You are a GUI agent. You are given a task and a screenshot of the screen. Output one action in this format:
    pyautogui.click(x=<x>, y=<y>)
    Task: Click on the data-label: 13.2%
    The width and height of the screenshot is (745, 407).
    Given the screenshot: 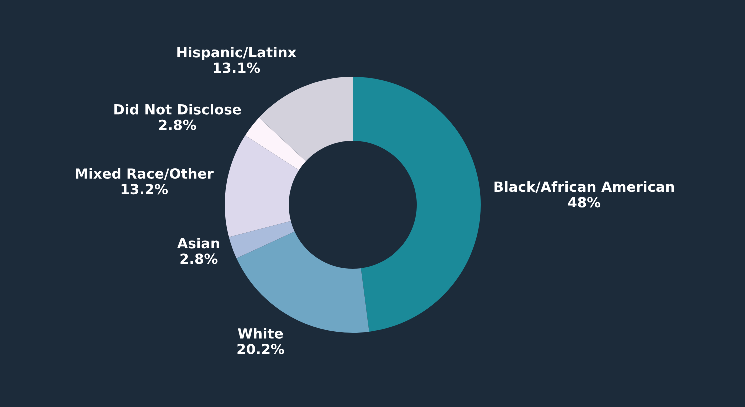 What is the action you would take?
    pyautogui.click(x=145, y=189)
    